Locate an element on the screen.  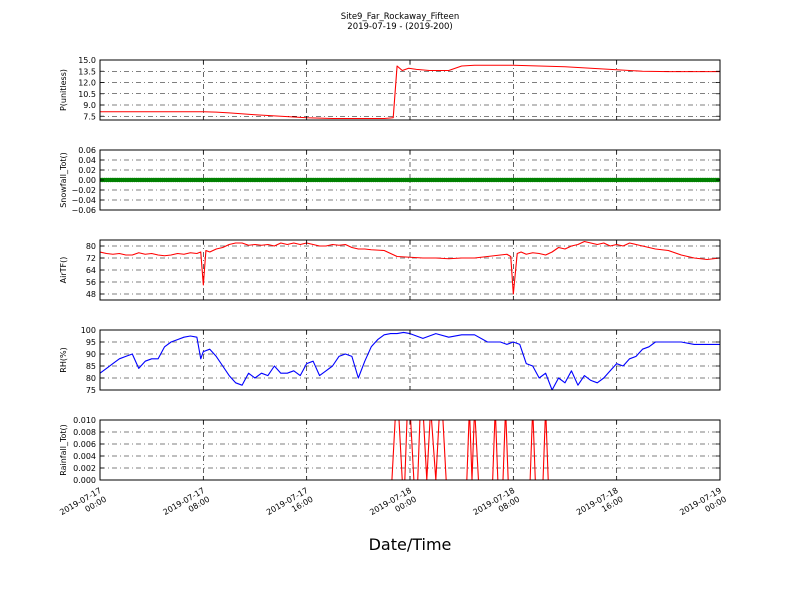
panel-1: 15.0 13.5 12.0 10.5 9.0 7.5 P(unitless) is located at coordinates (390, 88).